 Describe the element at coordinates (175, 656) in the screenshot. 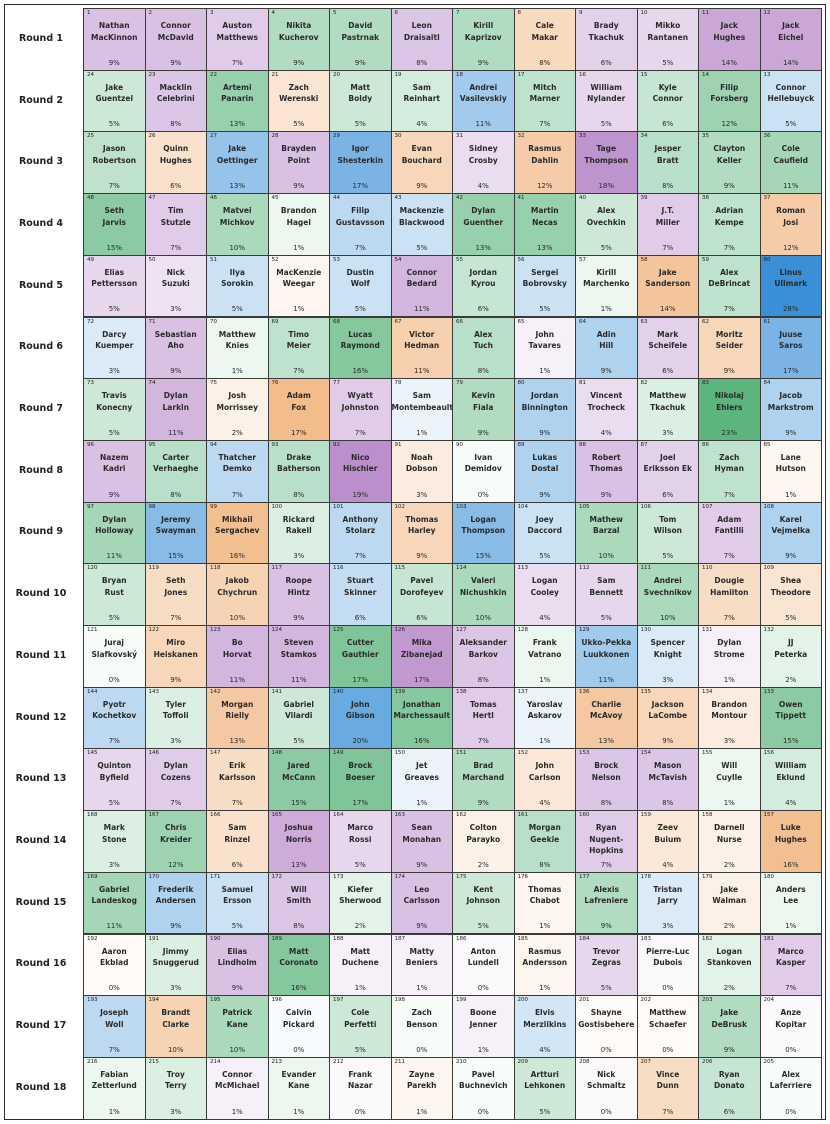

I see `pick-cell: 122 Miro Heiskanen 9%` at that location.